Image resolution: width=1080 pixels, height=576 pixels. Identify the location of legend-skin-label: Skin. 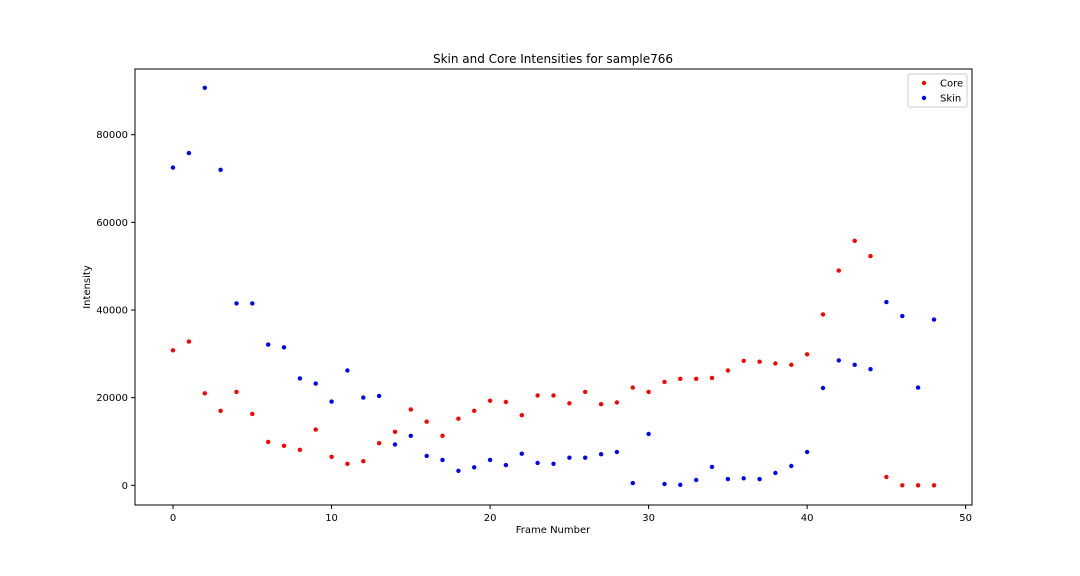
(950, 99).